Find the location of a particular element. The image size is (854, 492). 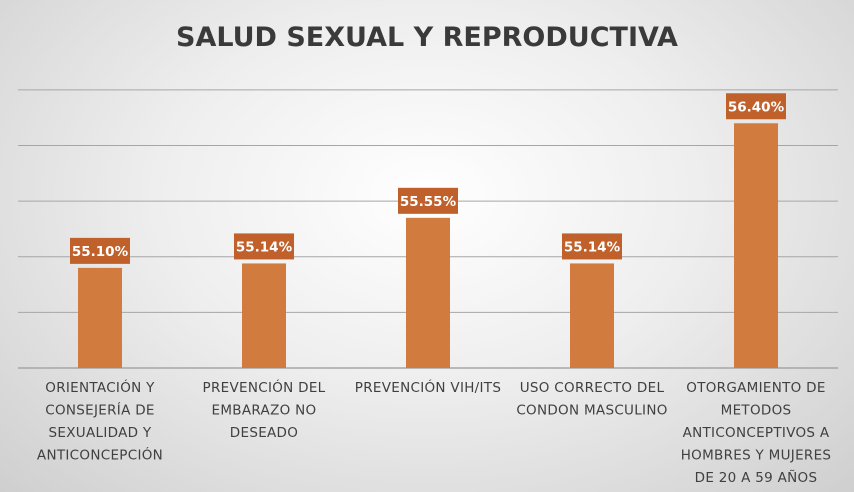

category-label: PREVENCIÓN DEL EMBARAZO NO DESEADO is located at coordinates (264, 409).